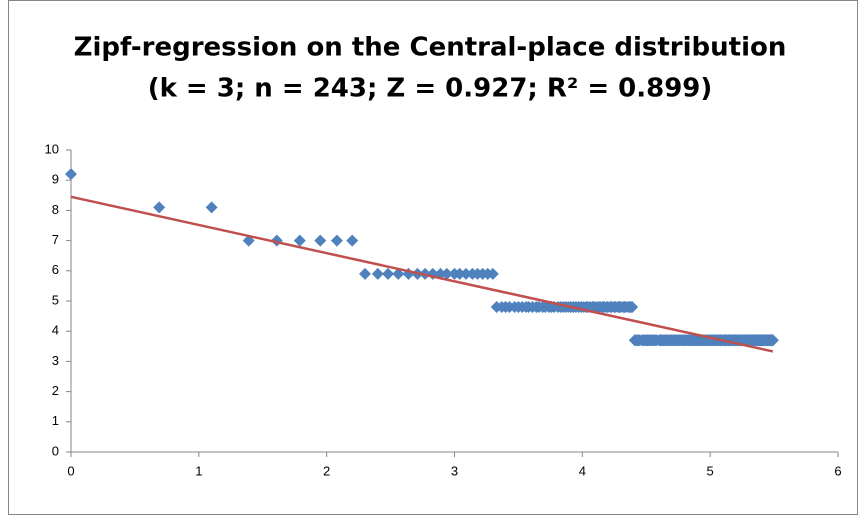 The width and height of the screenshot is (859, 516). What do you see at coordinates (430, 89) in the screenshot?
I see `chart-subtitle: (k = 3; n = 243; Z = 0.927; R² = 0.899)` at bounding box center [430, 89].